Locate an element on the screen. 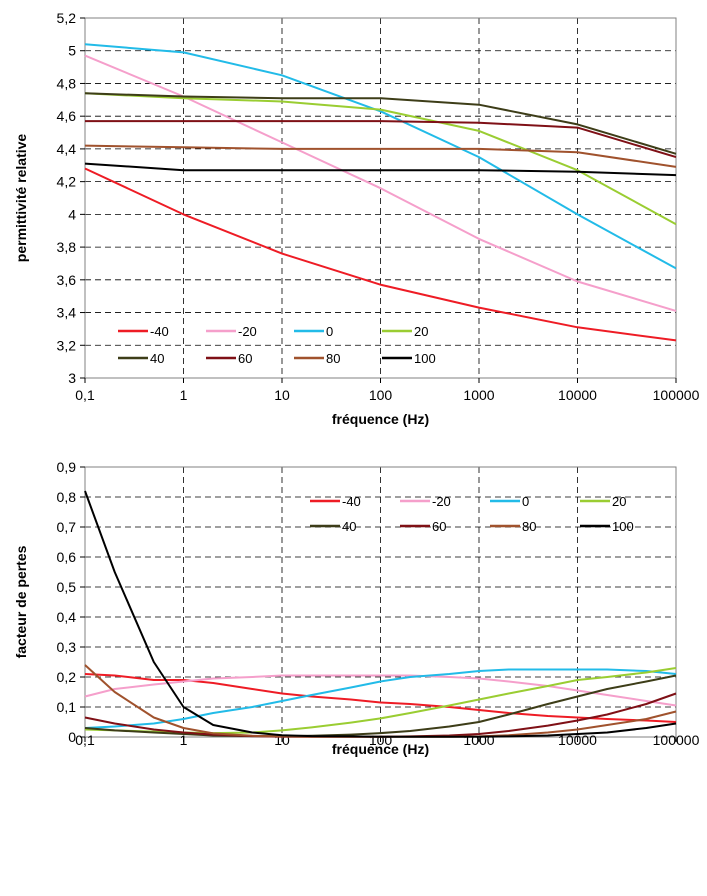 The image size is (707, 896). series-line-minus20 is located at coordinates (380, 690).